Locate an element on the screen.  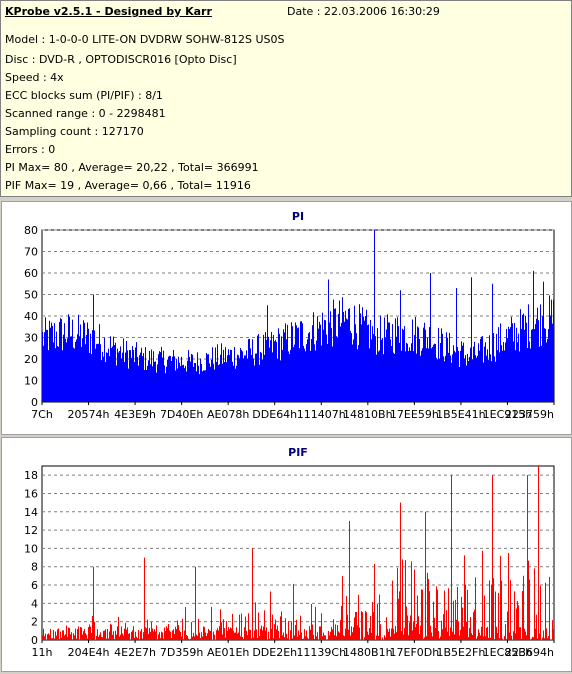
pif-y-tick-label: 14 is located at coordinates (31, 512).